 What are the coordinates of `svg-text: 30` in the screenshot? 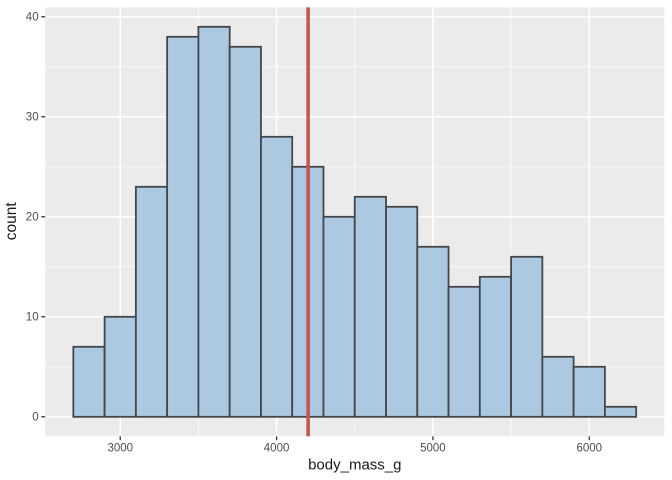 It's located at (32, 118).